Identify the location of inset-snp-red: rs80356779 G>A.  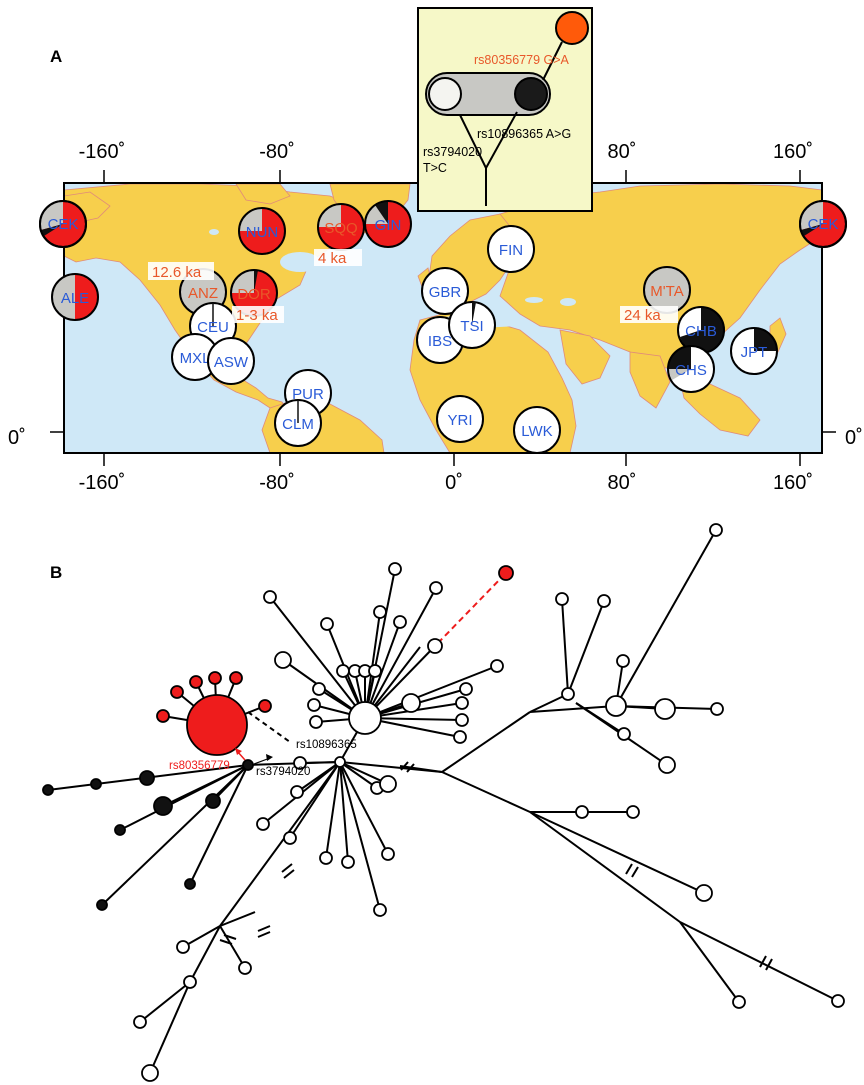
(522, 60).